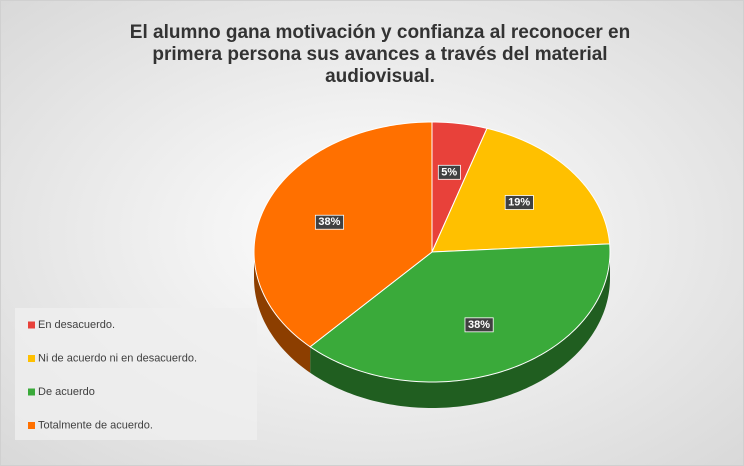 Image resolution: width=744 pixels, height=466 pixels. I want to click on legend-label: En desacuerdo., so click(76, 325).